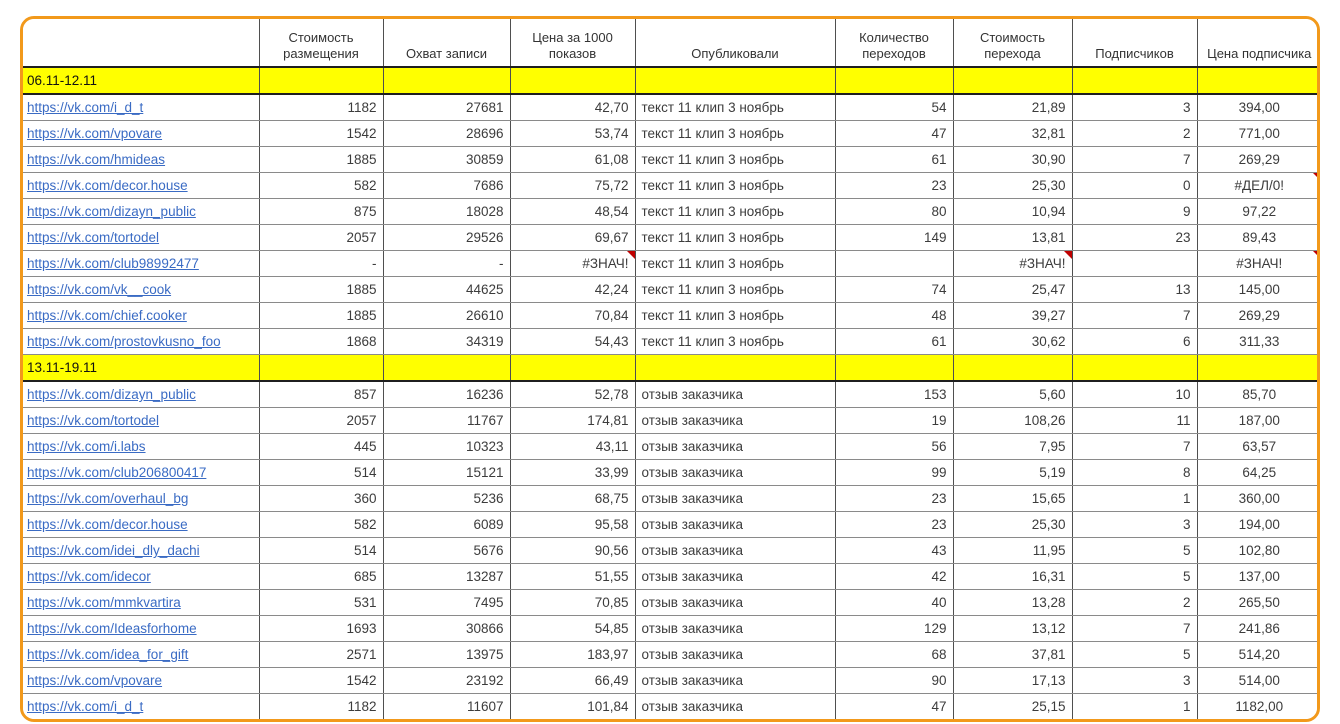  What do you see at coordinates (1012, 498) in the screenshot?
I see `cell-cpc: 15,65` at bounding box center [1012, 498].